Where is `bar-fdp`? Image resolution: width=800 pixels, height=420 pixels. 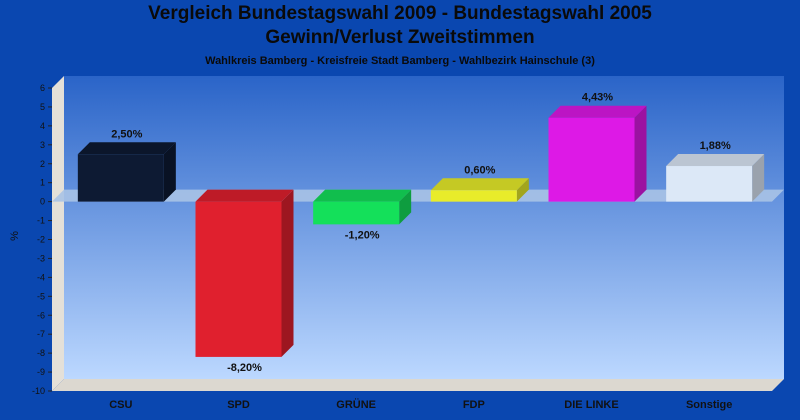 bar-fdp is located at coordinates (479, 190).